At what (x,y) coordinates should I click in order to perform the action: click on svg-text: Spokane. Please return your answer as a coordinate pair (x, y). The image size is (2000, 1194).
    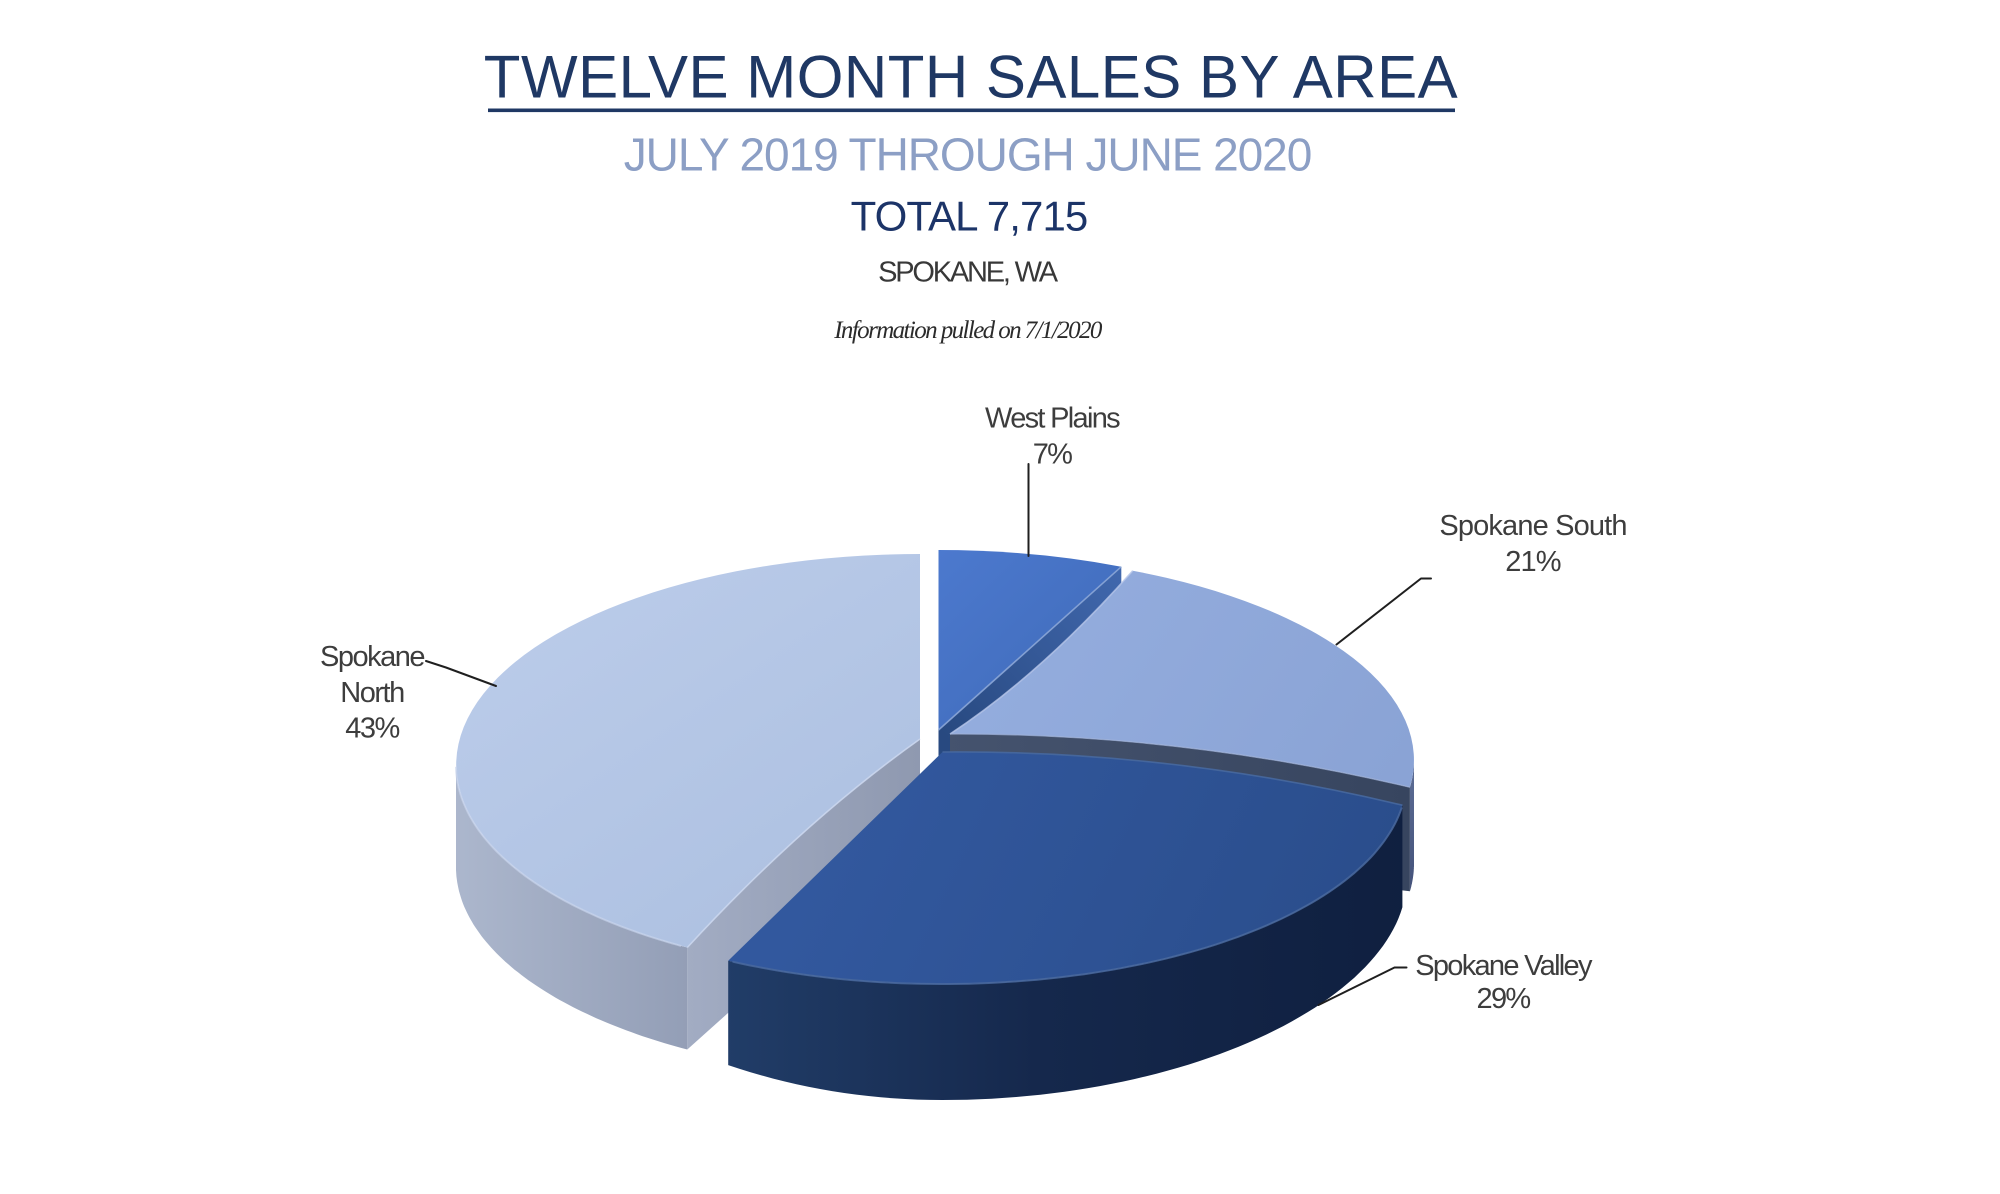
    Looking at the image, I should click on (372, 657).